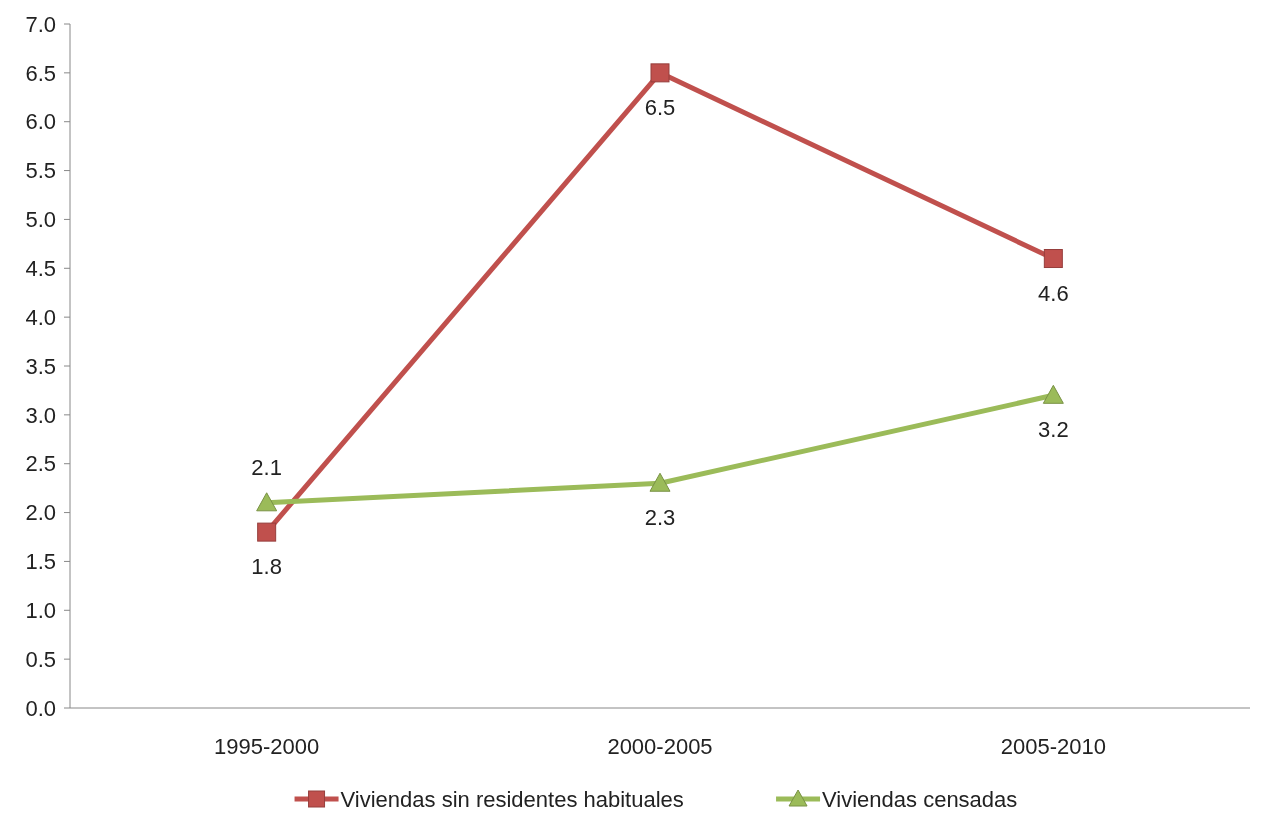 This screenshot has width=1266, height=814. I want to click on y-tick-label: 1.5, so click(40, 562).